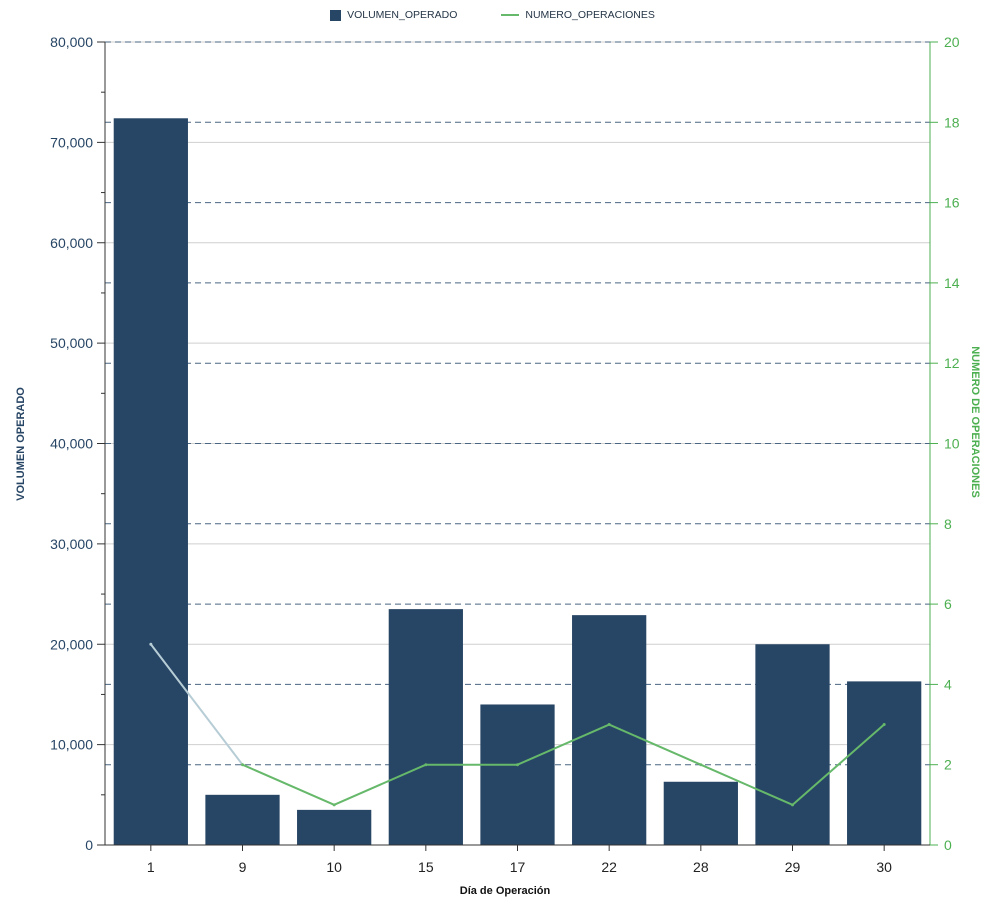 The width and height of the screenshot is (985, 899). Describe the element at coordinates (948, 845) in the screenshot. I see `y2-tick-label: 0` at that location.